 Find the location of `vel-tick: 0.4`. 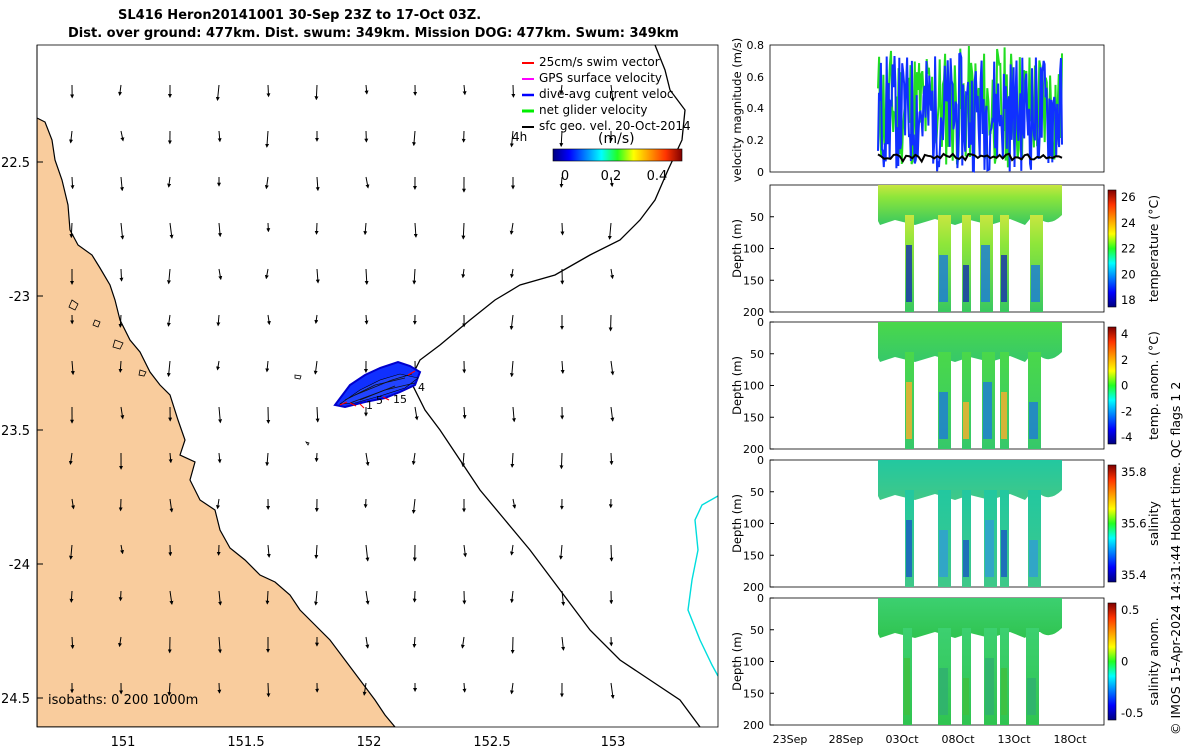

vel-tick: 0.4 is located at coordinates (756, 108).